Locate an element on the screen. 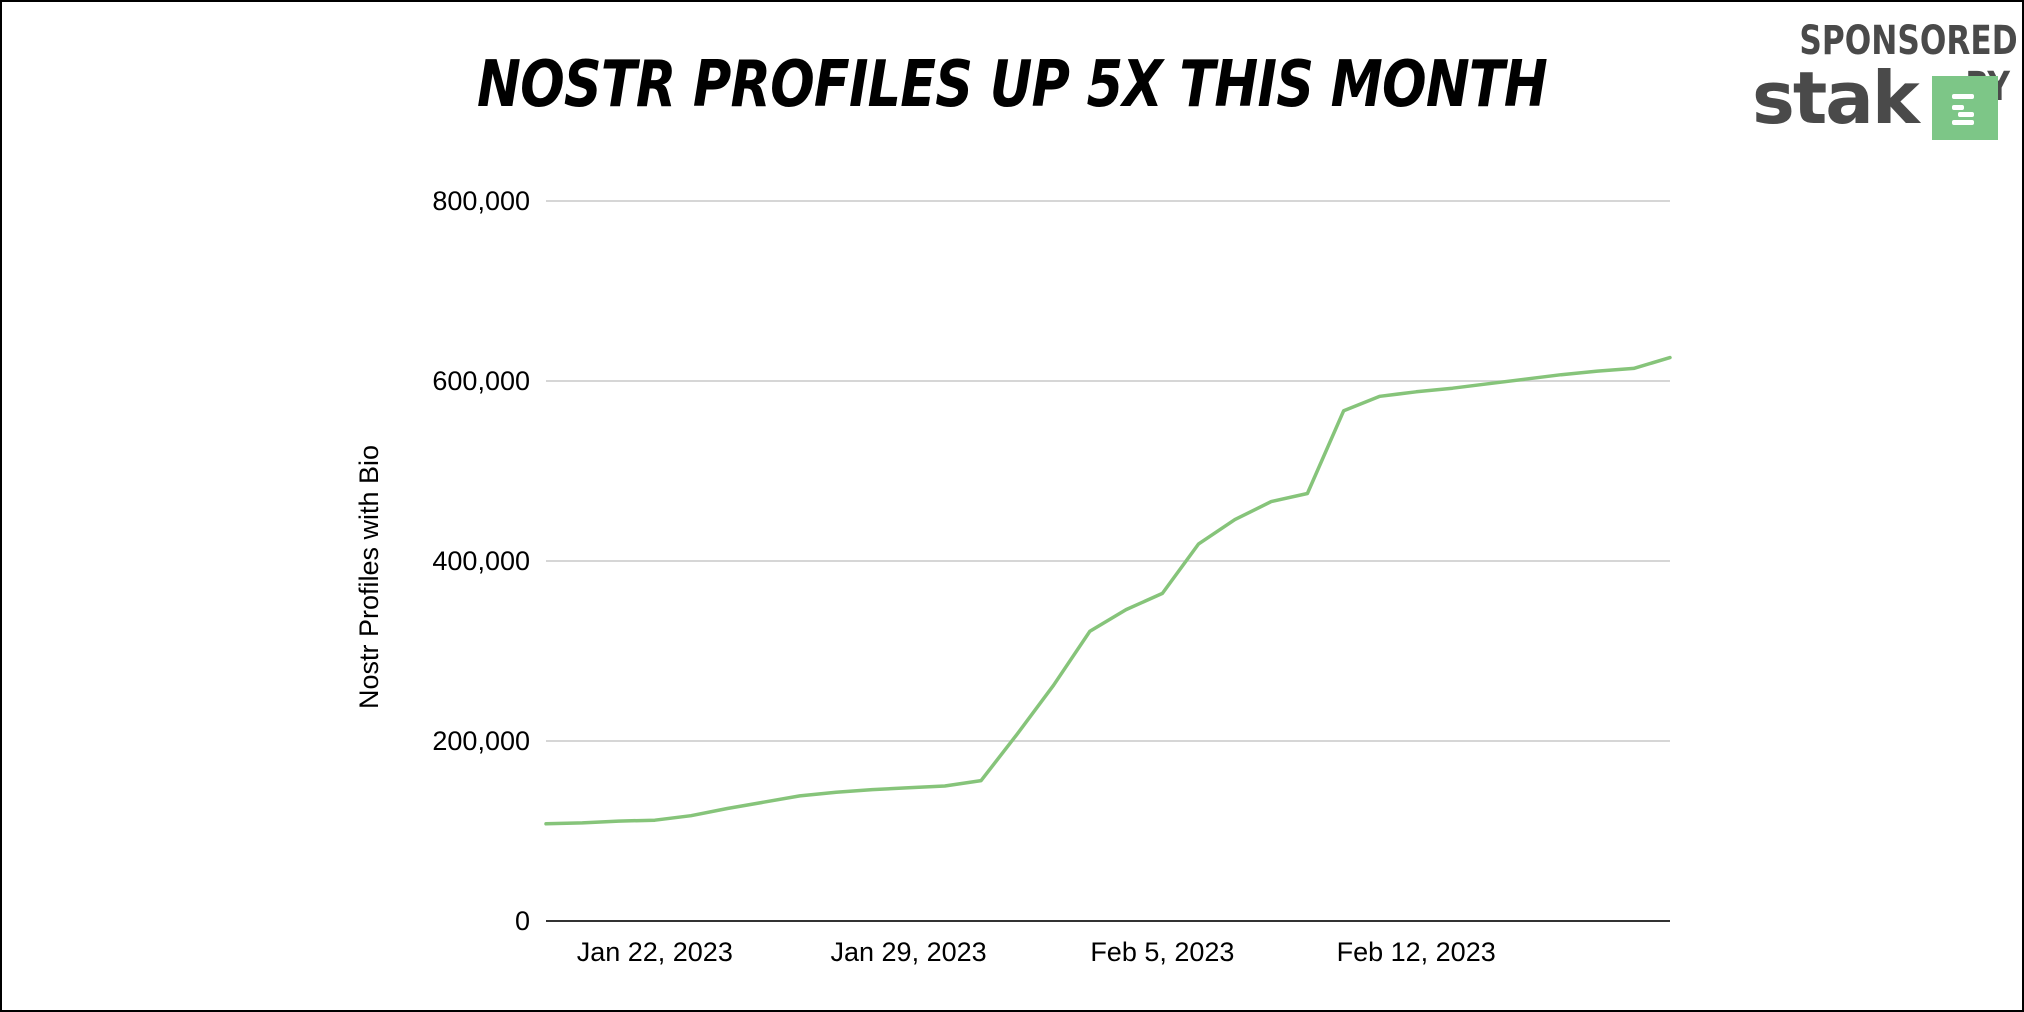  y-tick-label: 200,000 is located at coordinates (481, 741).